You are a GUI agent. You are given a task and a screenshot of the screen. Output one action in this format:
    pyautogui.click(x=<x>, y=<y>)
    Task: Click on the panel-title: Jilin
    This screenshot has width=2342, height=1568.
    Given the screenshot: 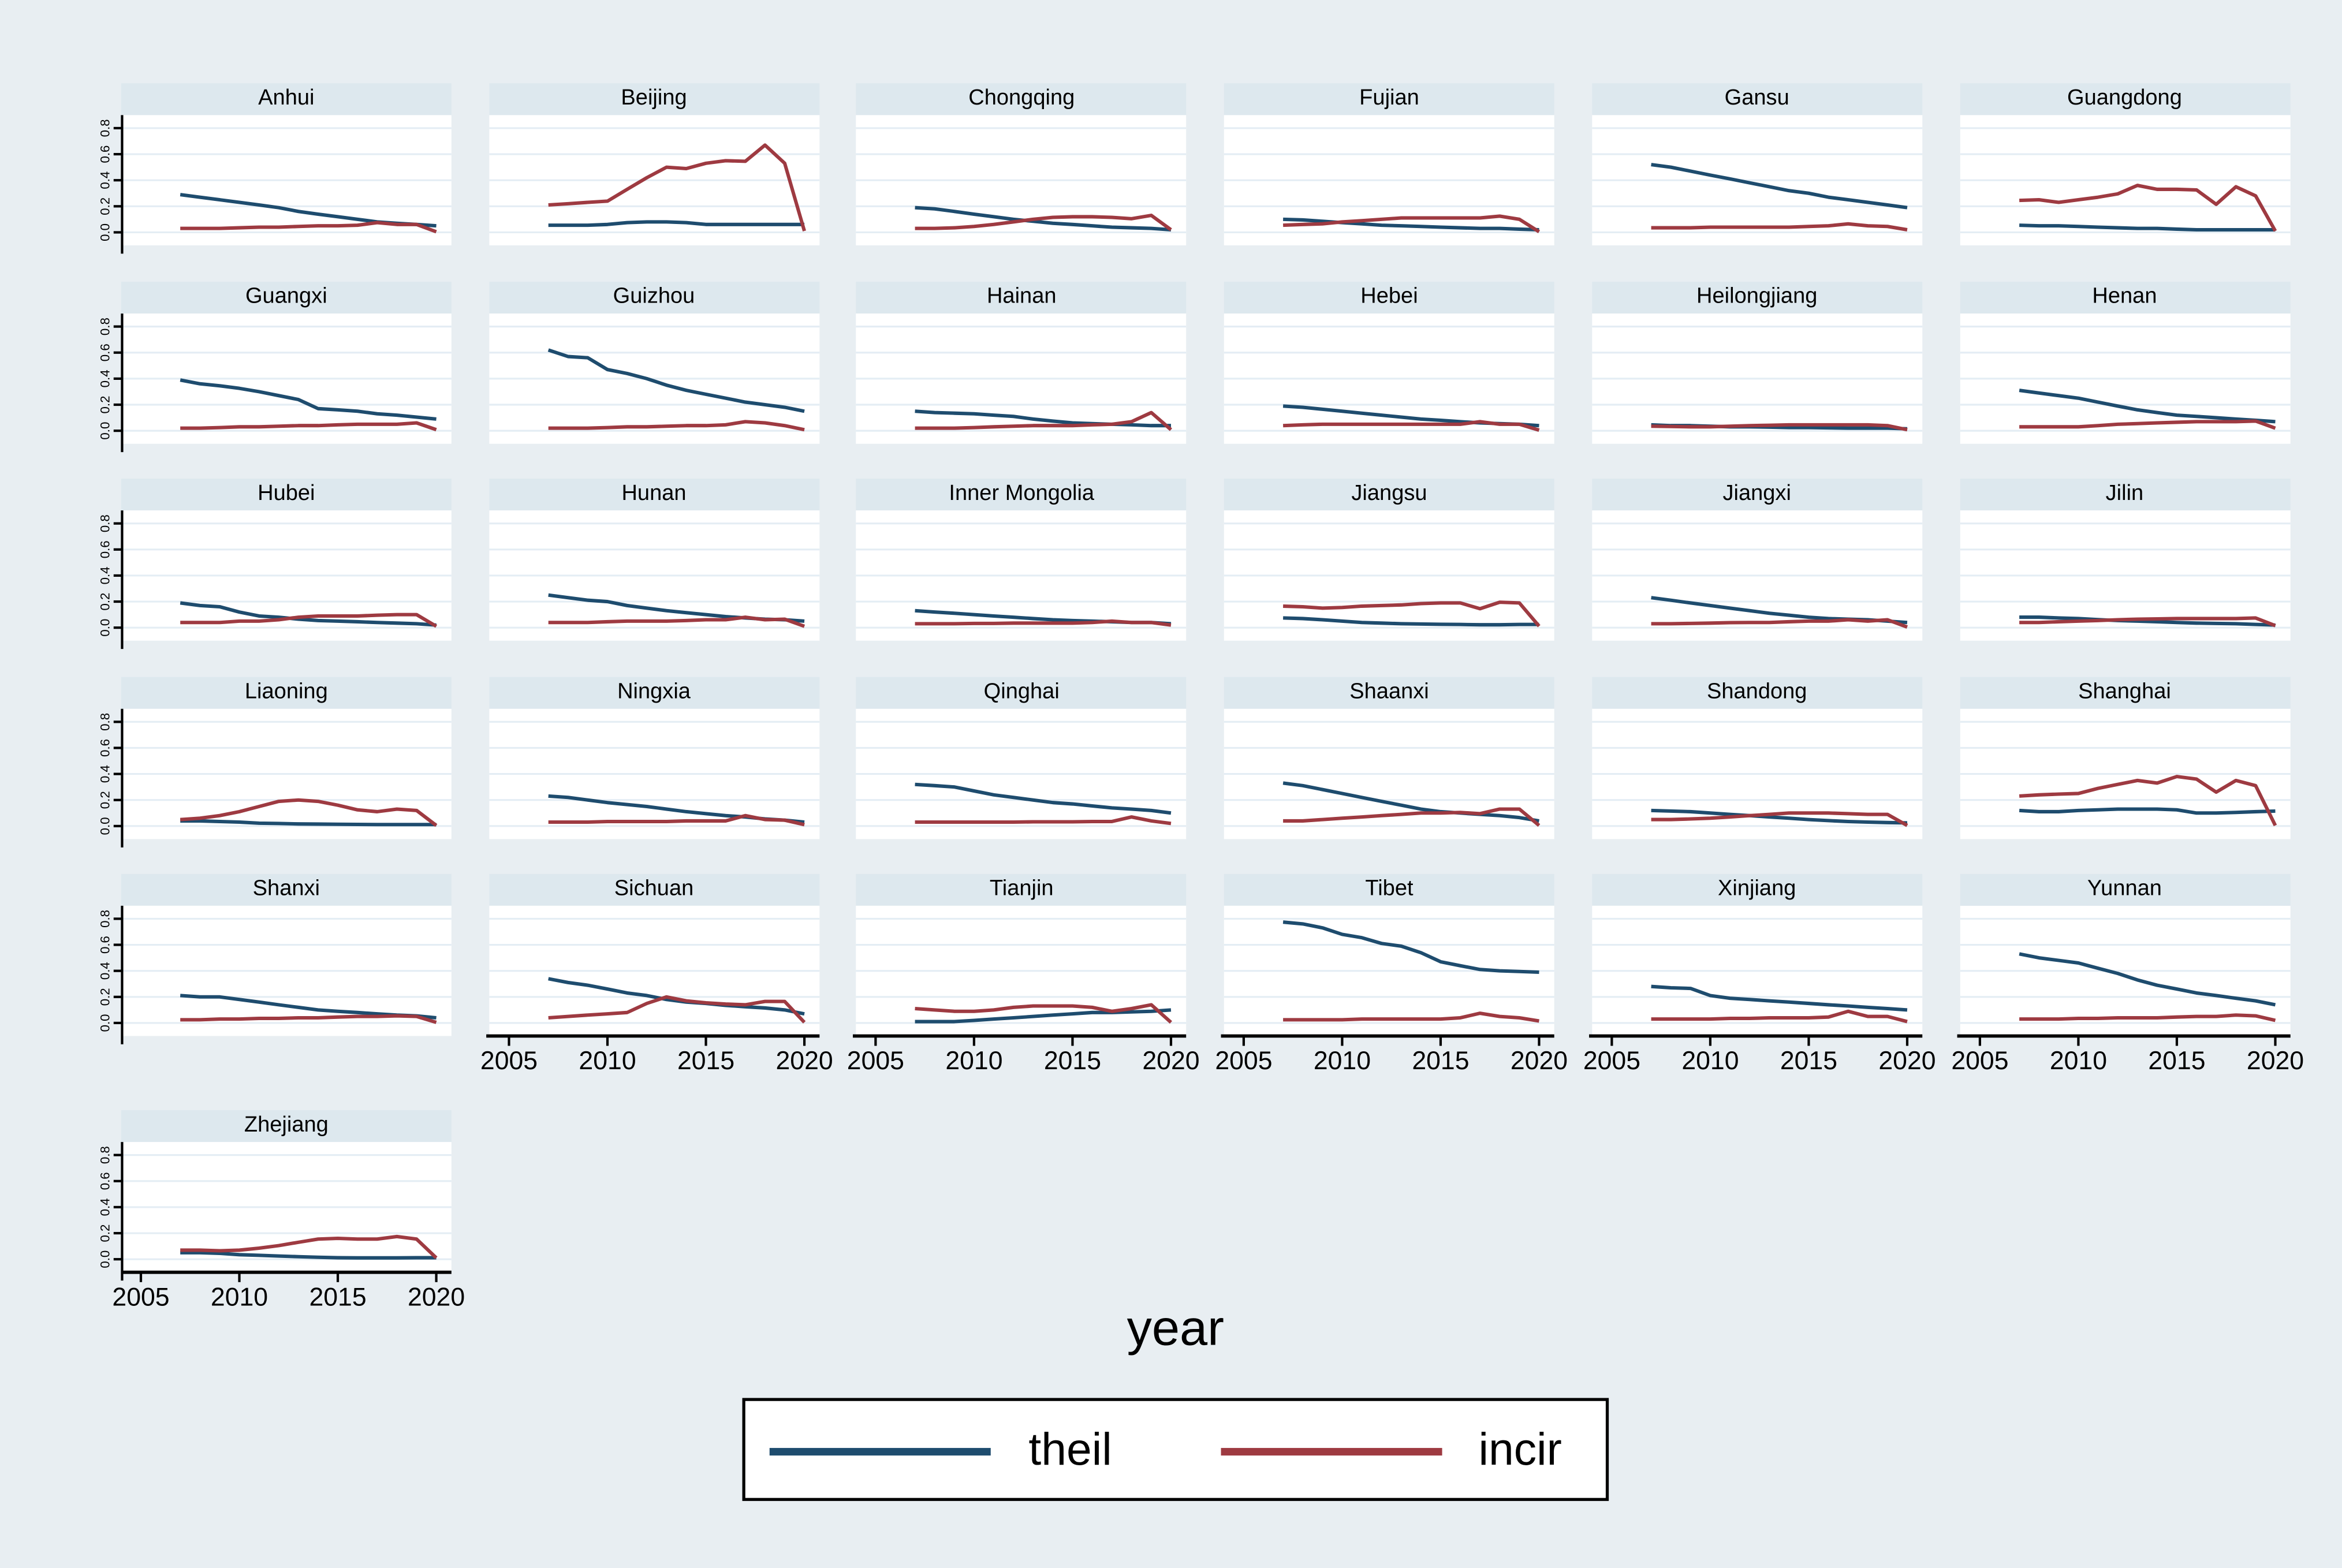 What is the action you would take?
    pyautogui.click(x=2124, y=495)
    